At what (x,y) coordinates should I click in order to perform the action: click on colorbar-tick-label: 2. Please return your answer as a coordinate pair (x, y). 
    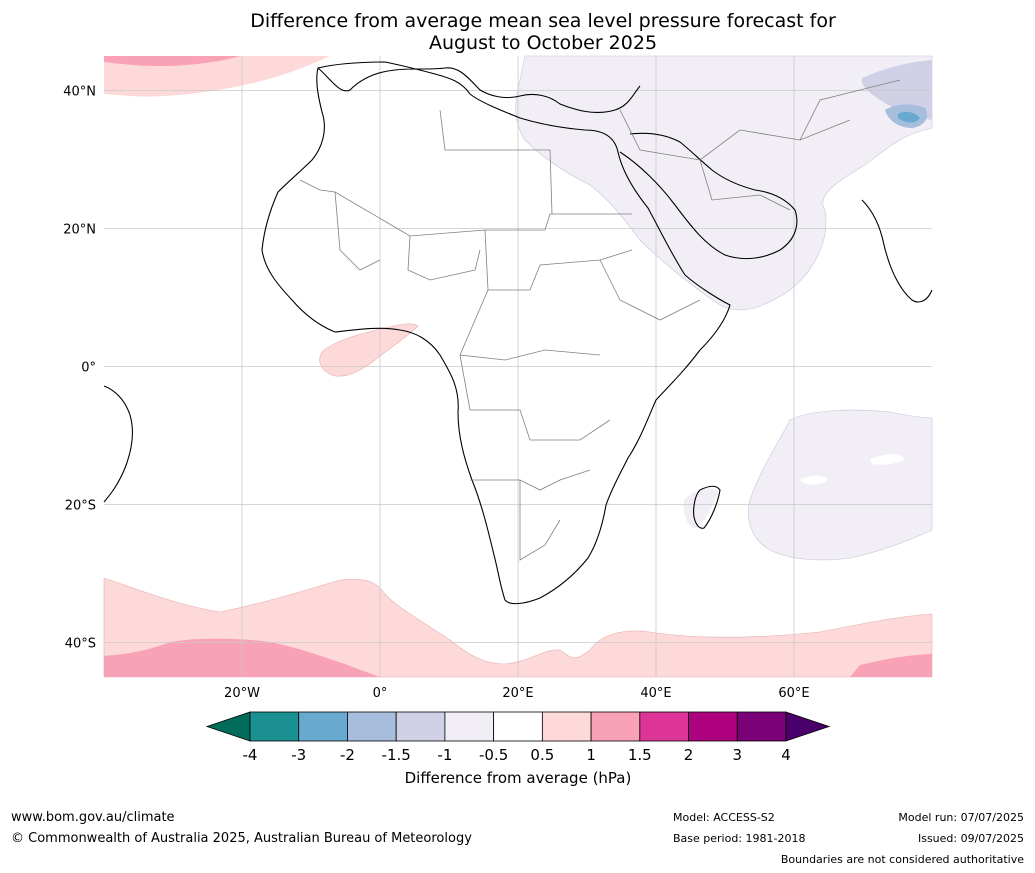
    Looking at the image, I should click on (689, 755).